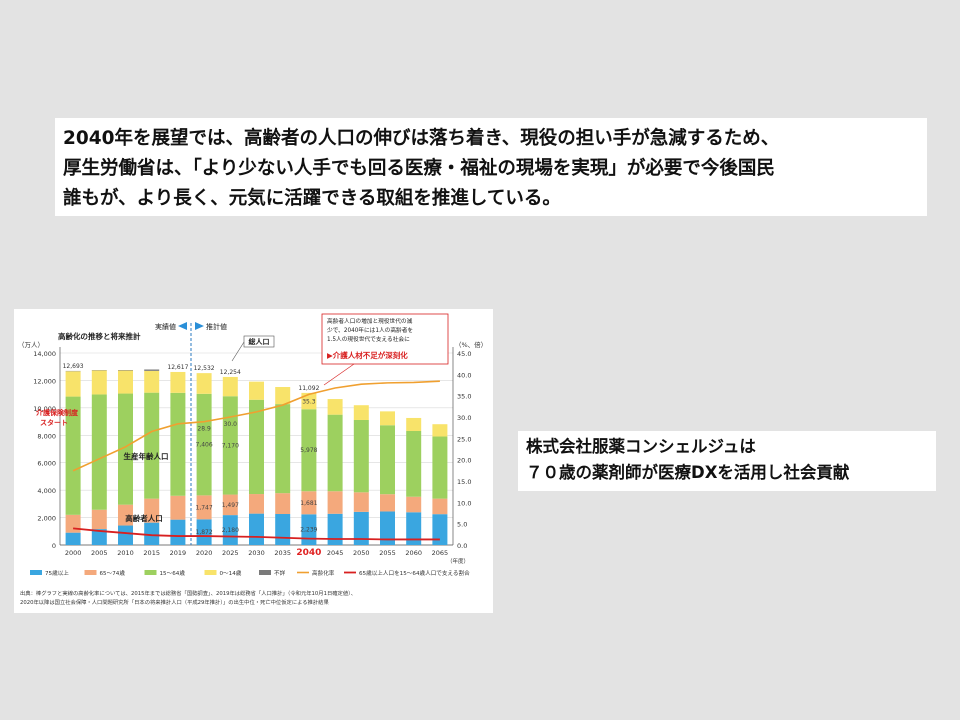 Image resolution: width=960 pixels, height=720 pixels. What do you see at coordinates (413, 553) in the screenshot?
I see `x-tick-label: 2060` at bounding box center [413, 553].